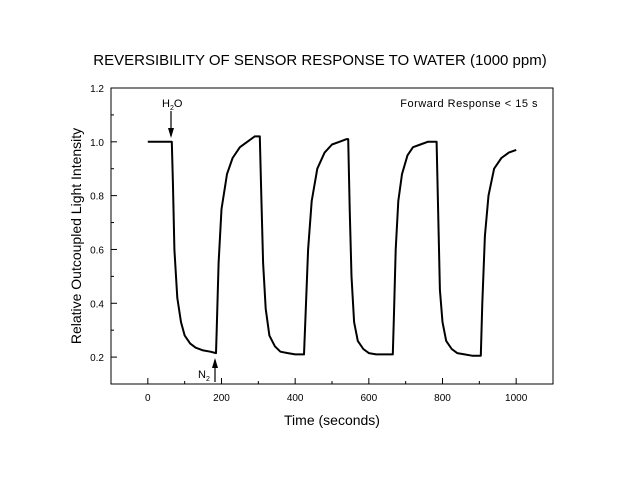 This screenshot has height=480, width=640. Describe the element at coordinates (171, 124) in the screenshot. I see `annotation-h2o-arrow` at that location.